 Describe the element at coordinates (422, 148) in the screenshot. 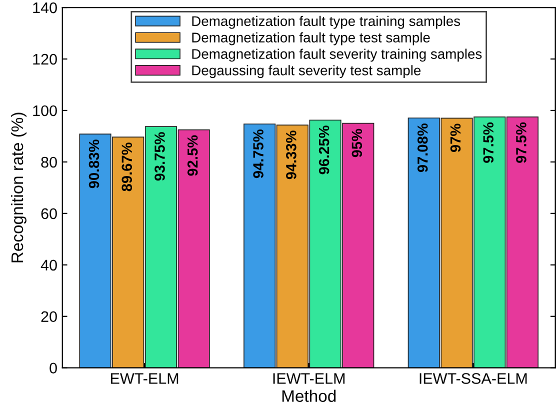

I see `data-label: 97.08%` at that location.